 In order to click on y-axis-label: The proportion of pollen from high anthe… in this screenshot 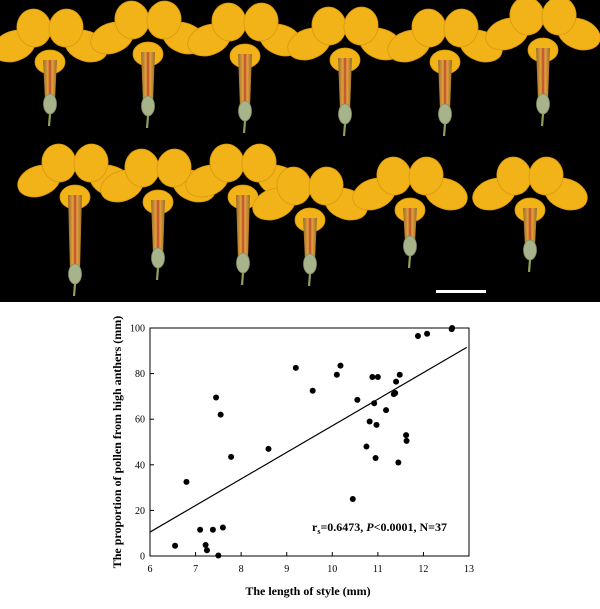, I will do `click(117, 442)`.